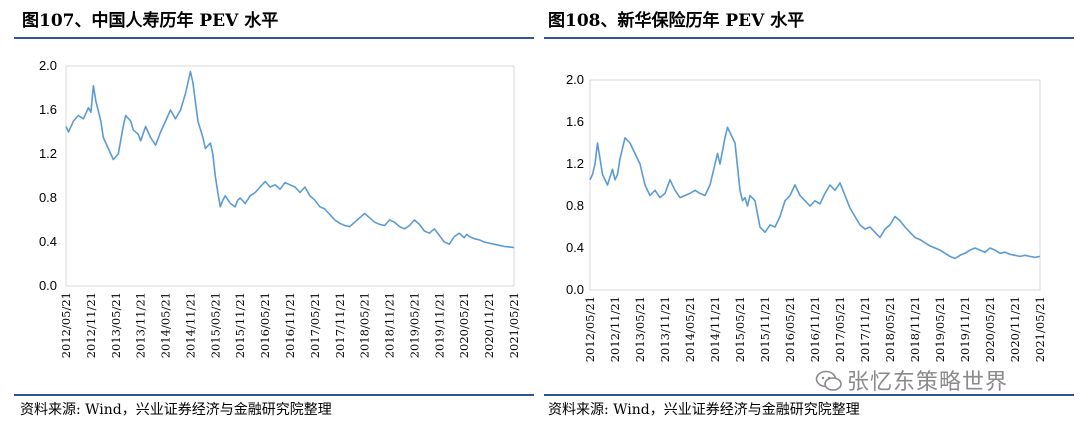 Image resolution: width=1080 pixels, height=426 pixels. Describe the element at coordinates (809, 395) in the screenshot. I see `figure-108-bottom-rule` at that location.